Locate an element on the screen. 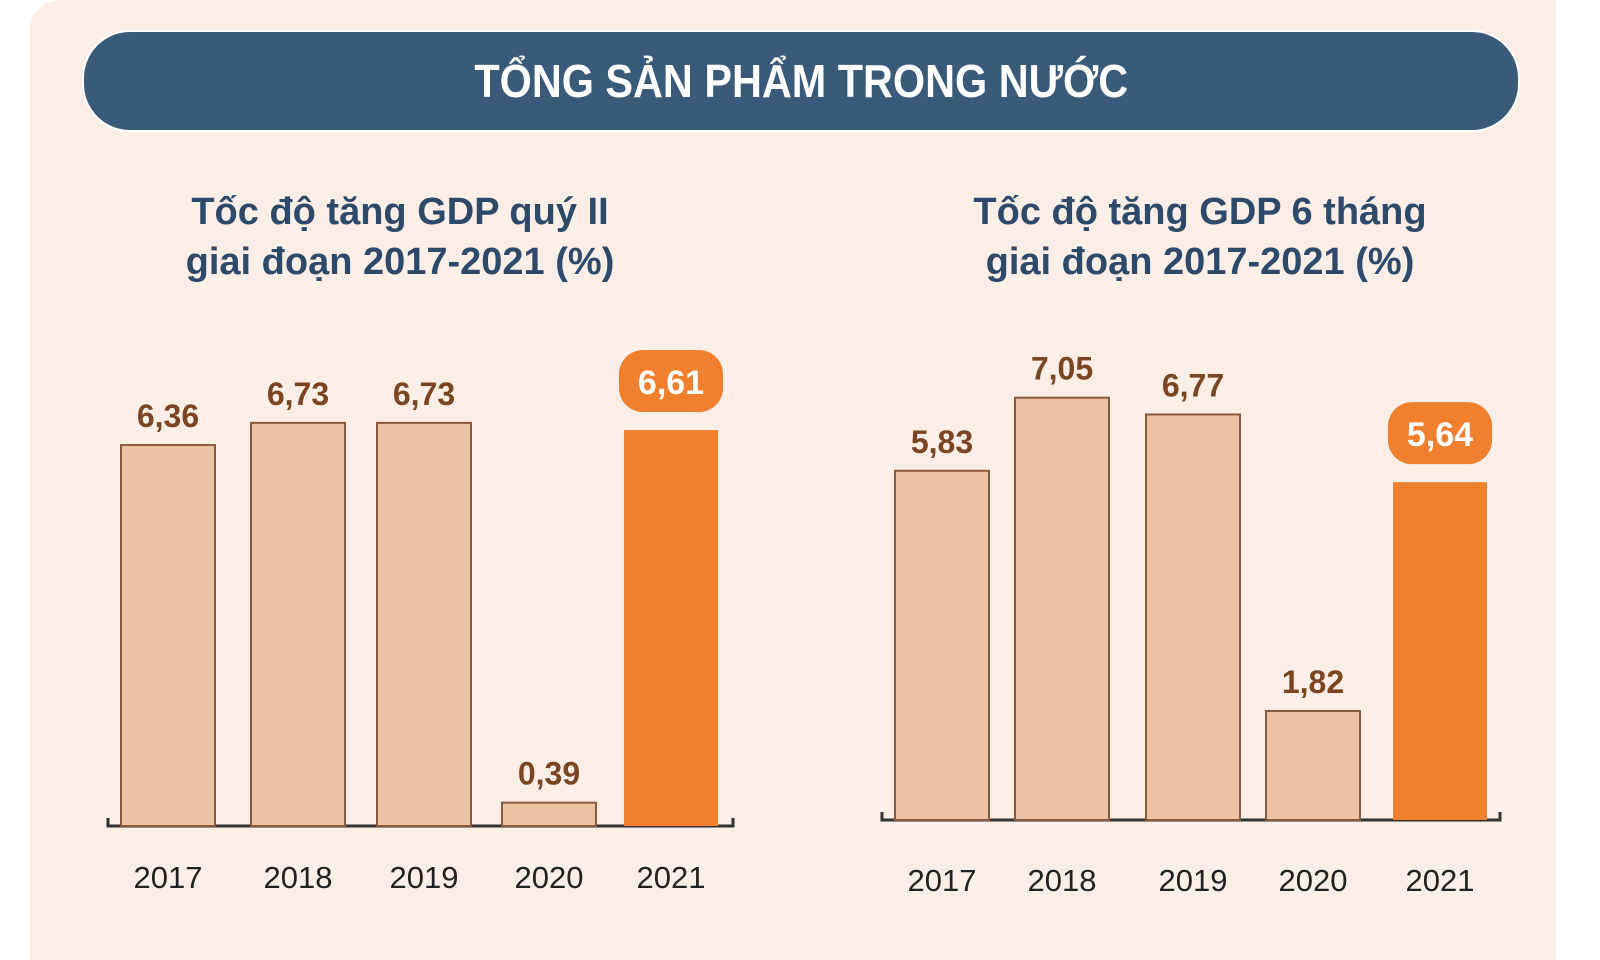 Image resolution: width=1600 pixels, height=960 pixels. value-label: 6,61 is located at coordinates (671, 383).